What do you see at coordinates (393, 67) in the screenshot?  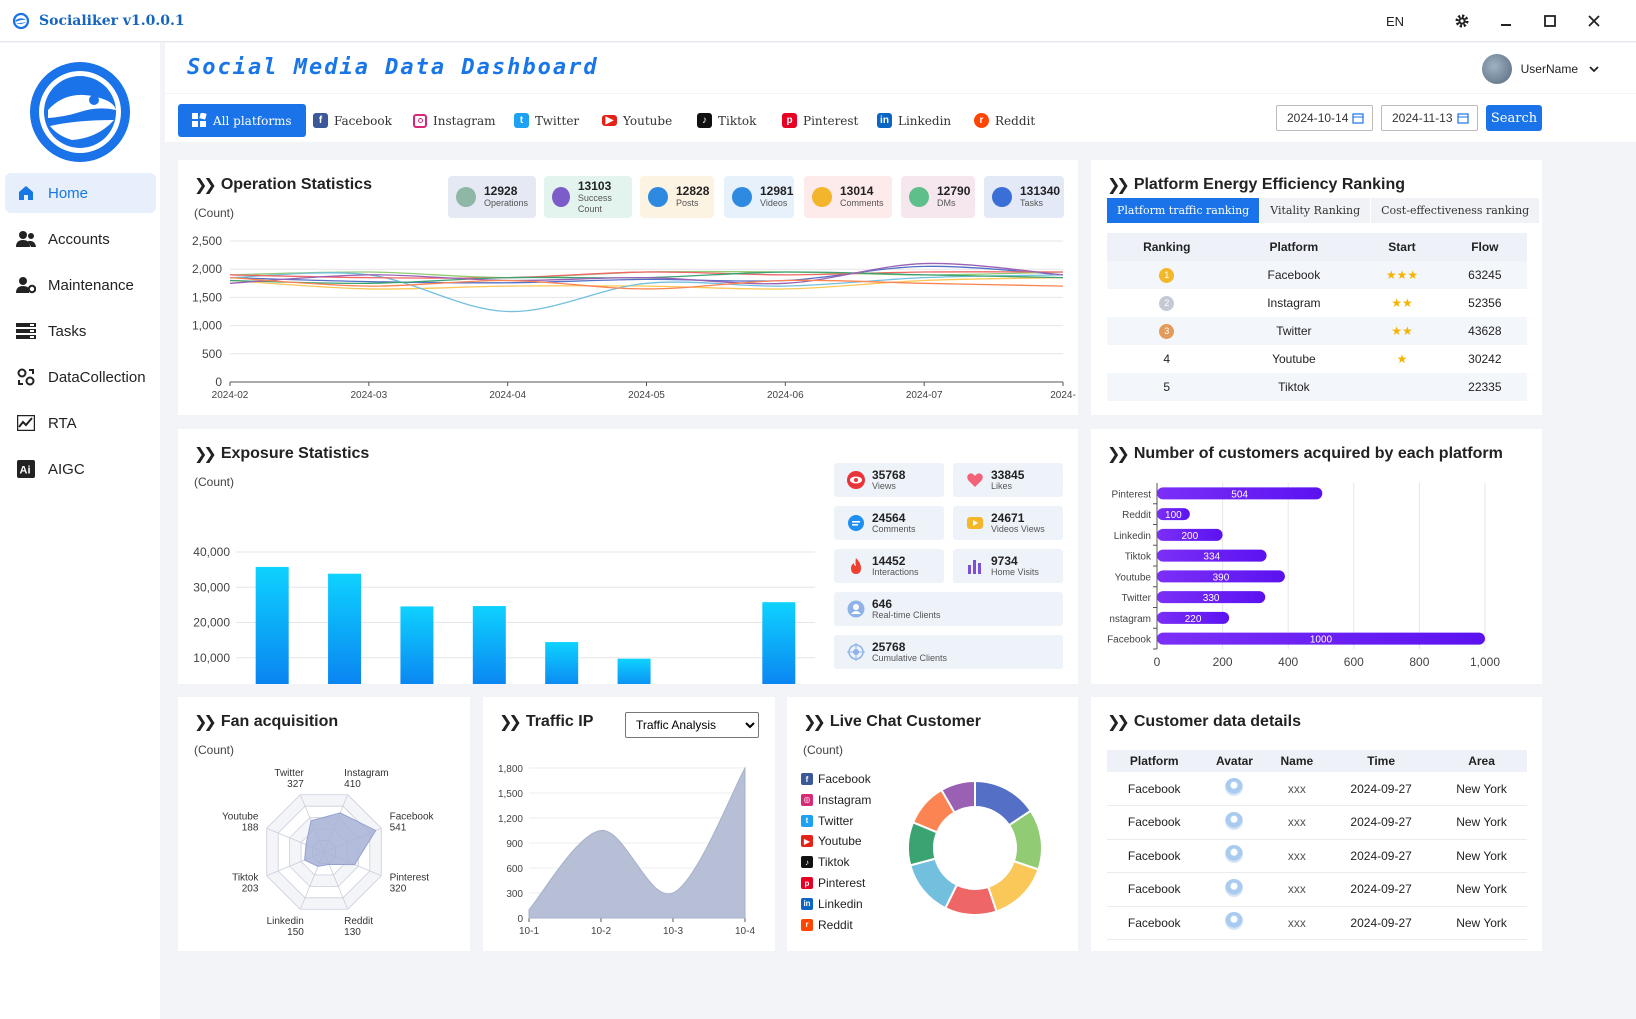 I see `page-title: Social Media Data Dashboard` at bounding box center [393, 67].